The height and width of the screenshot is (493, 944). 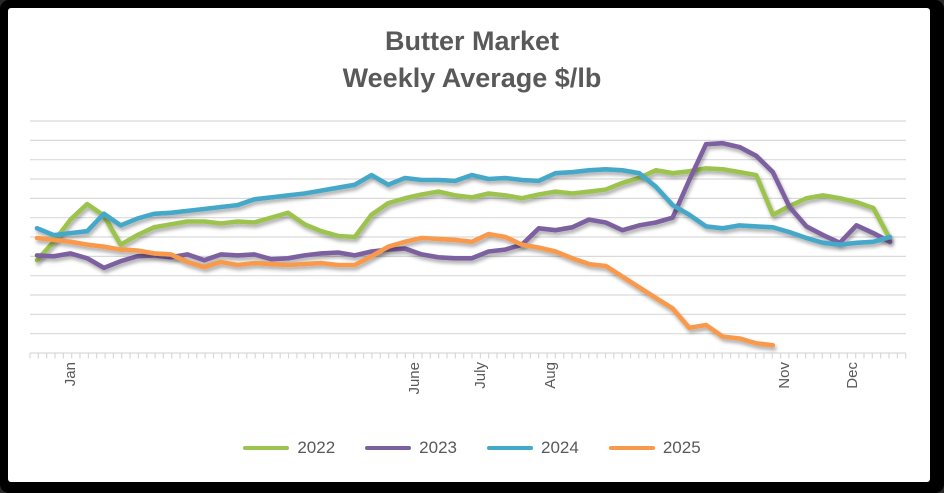 What do you see at coordinates (461, 378) in the screenshot?
I see `x-axis-labels: Jan June July Aug Nov Dec` at bounding box center [461, 378].